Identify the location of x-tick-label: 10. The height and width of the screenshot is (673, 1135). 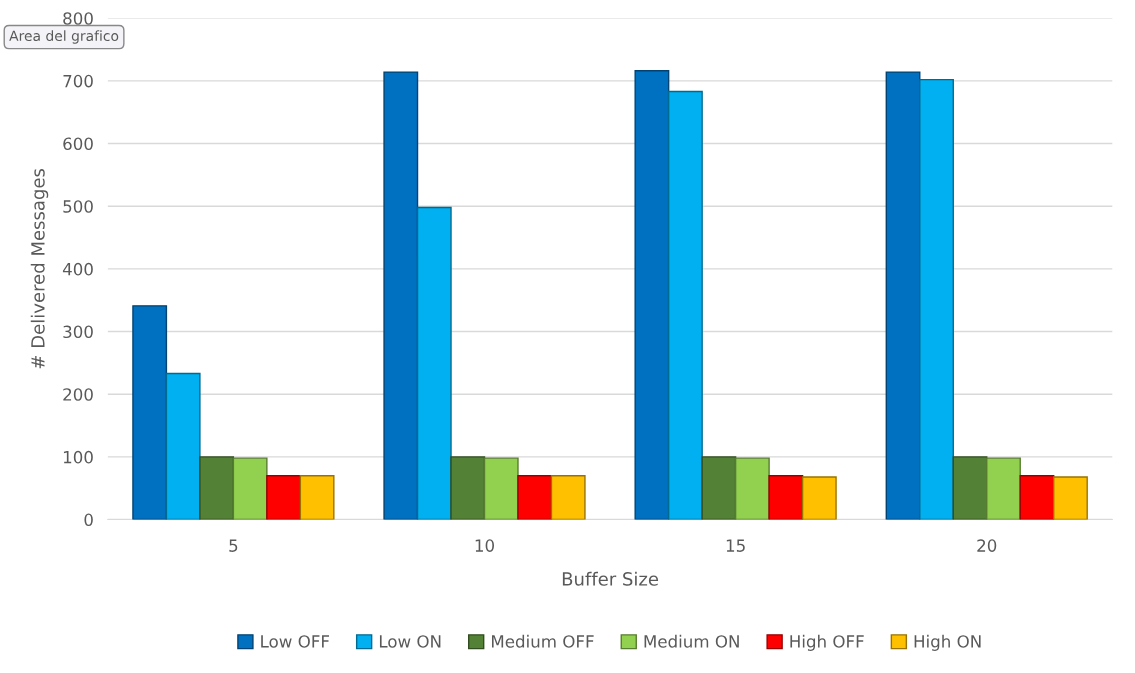
(484, 545).